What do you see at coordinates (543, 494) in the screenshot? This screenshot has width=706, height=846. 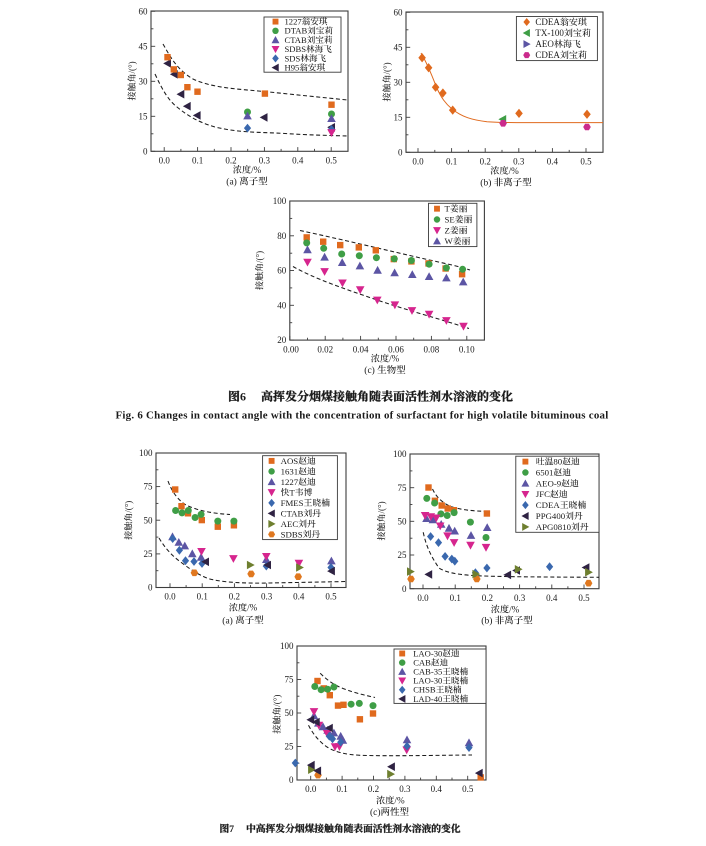 I see `svg-text: JFC` at bounding box center [543, 494].